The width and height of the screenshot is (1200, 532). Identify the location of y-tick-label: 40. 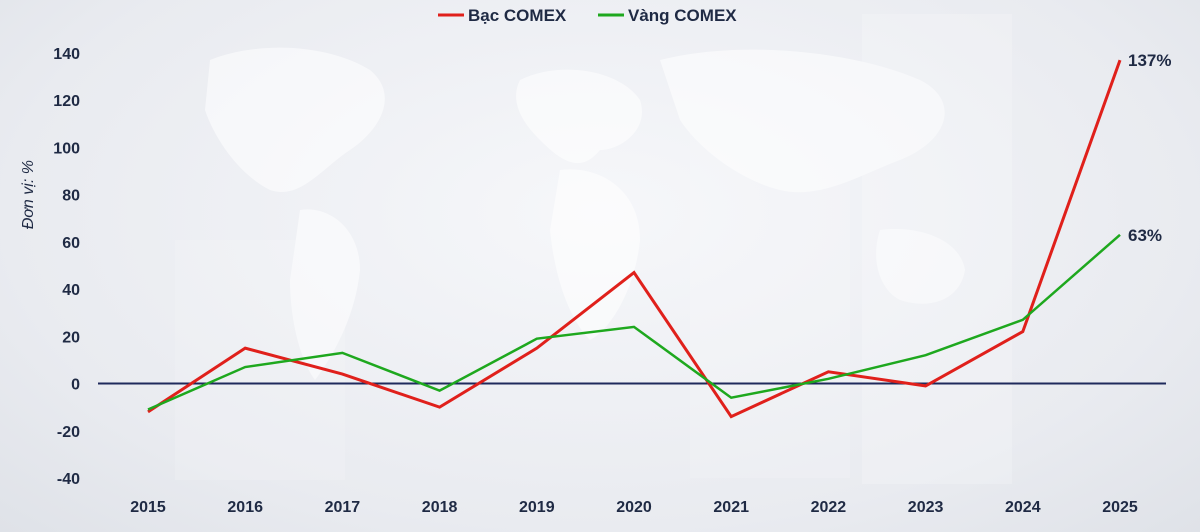
(71, 290).